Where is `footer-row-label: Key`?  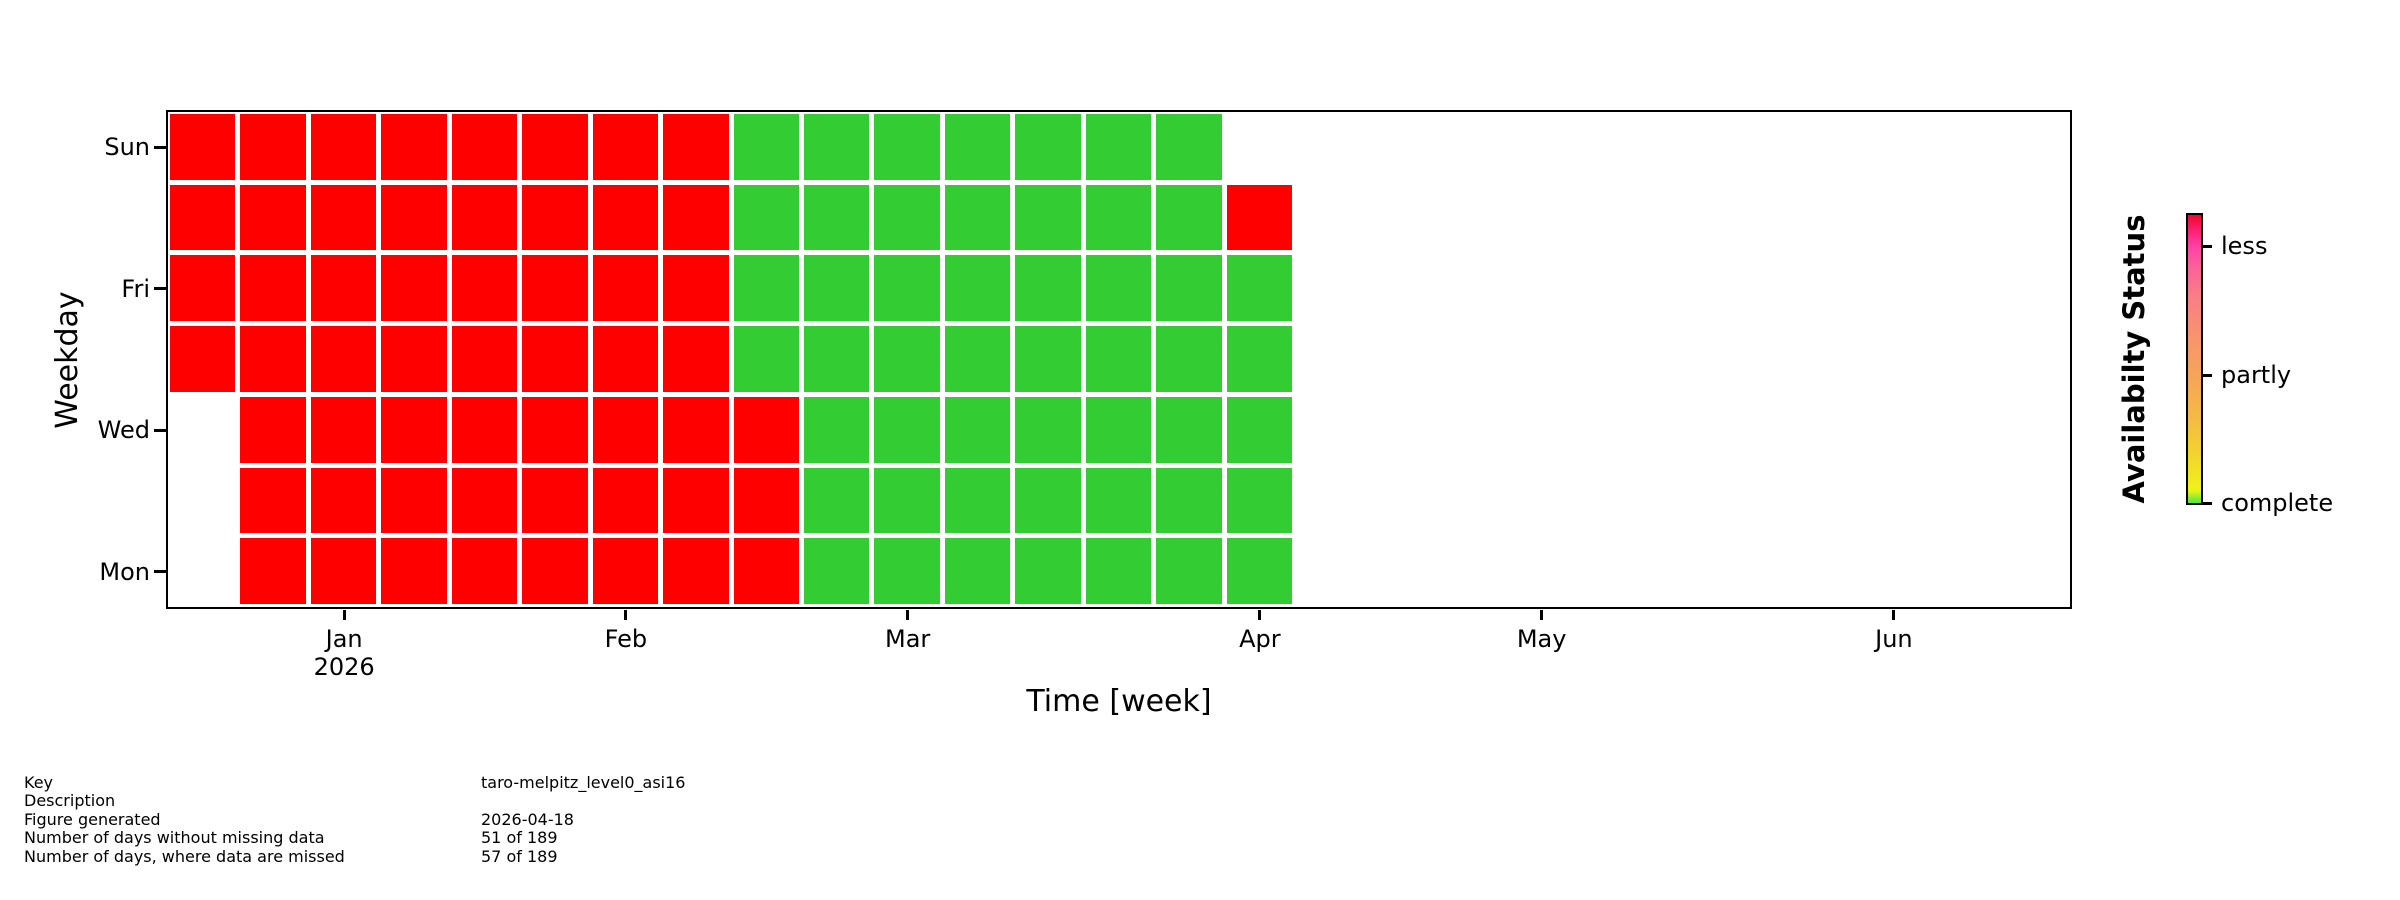
footer-row-label: Key is located at coordinates (39, 782).